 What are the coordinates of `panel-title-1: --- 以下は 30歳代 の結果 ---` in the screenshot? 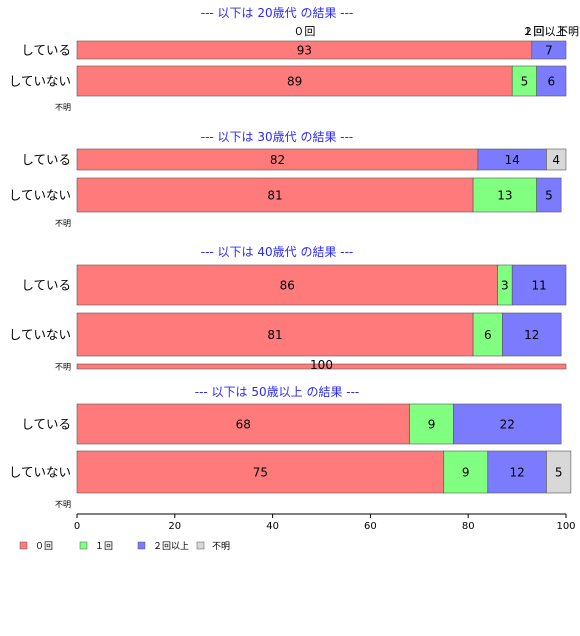 It's located at (277, 137).